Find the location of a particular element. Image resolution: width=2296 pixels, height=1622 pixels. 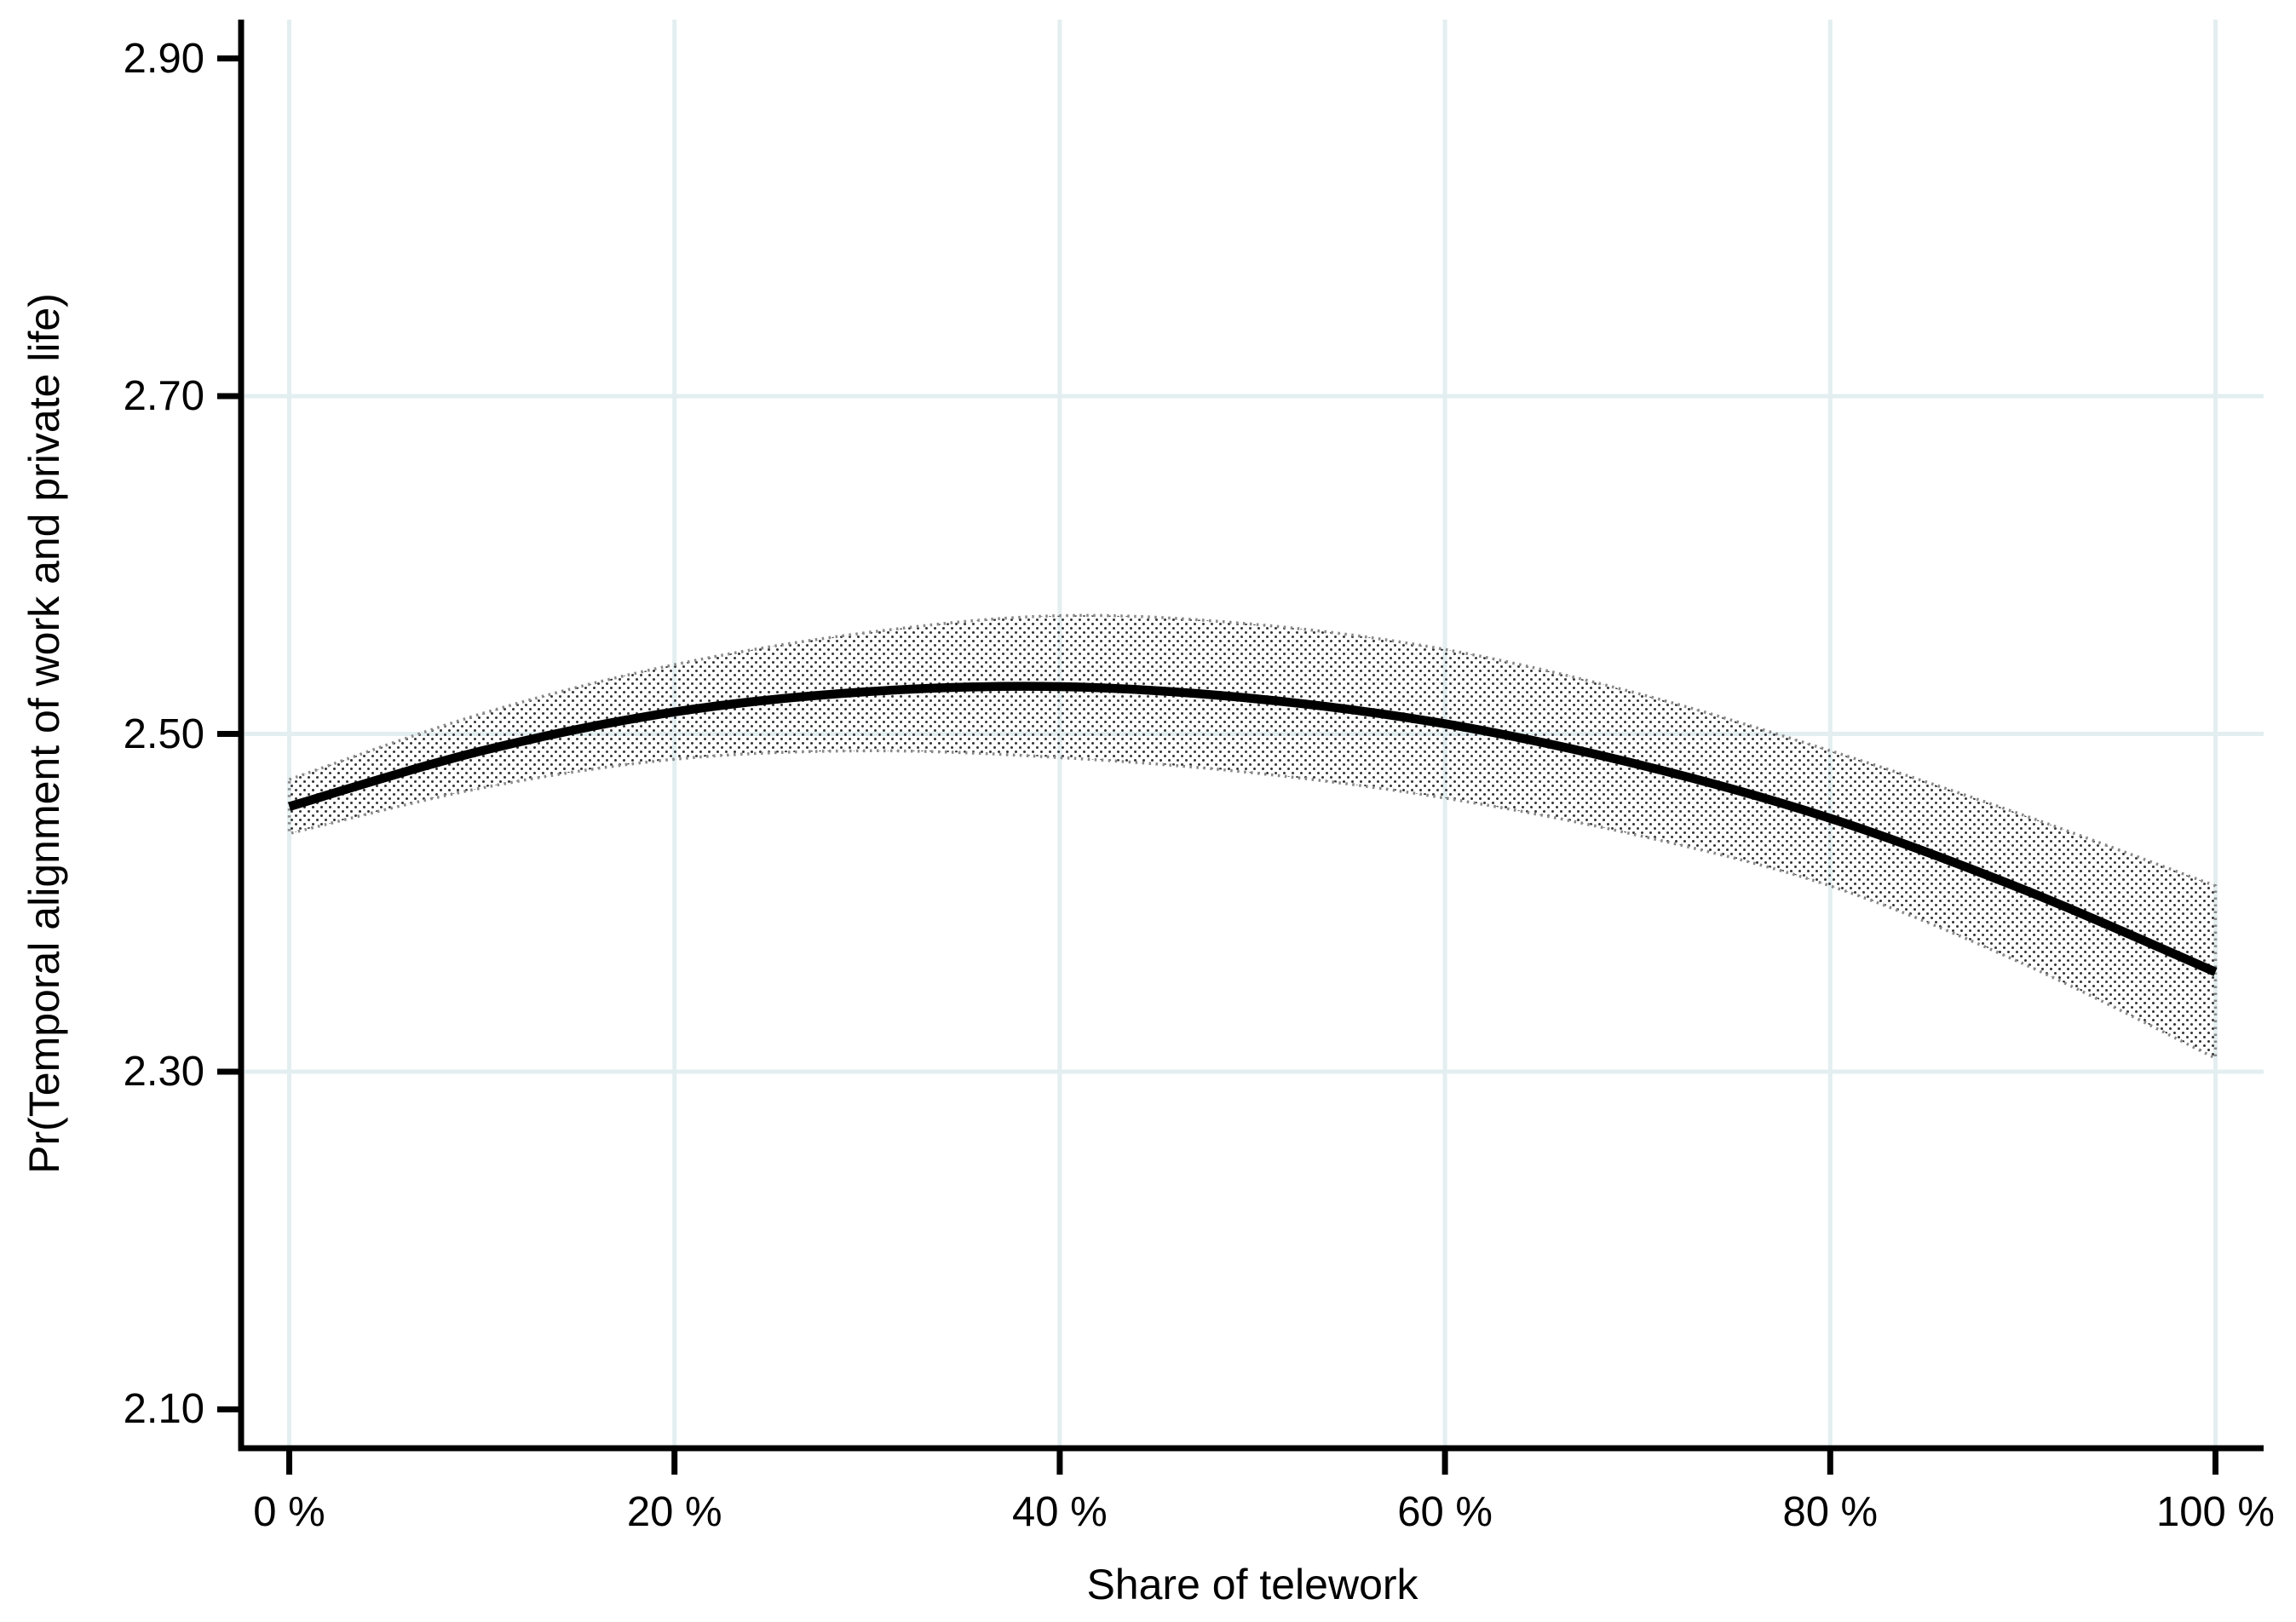

y-tick-label: 2.50 is located at coordinates (163, 733).